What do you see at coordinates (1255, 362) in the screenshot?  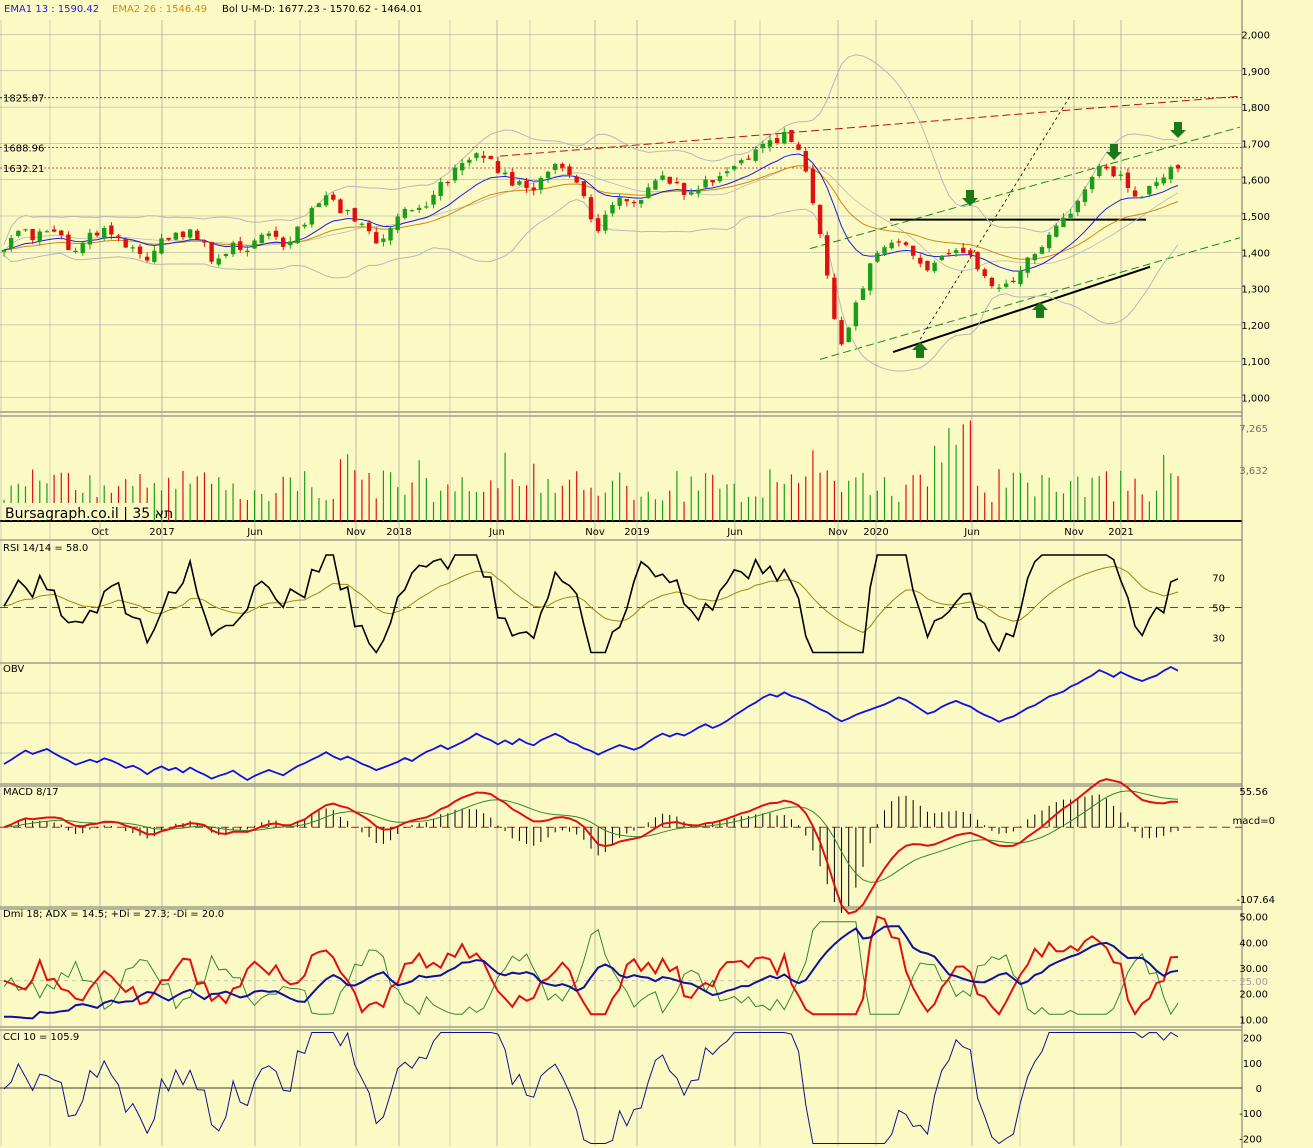 I see `price-tick-label: 1,100` at bounding box center [1255, 362].